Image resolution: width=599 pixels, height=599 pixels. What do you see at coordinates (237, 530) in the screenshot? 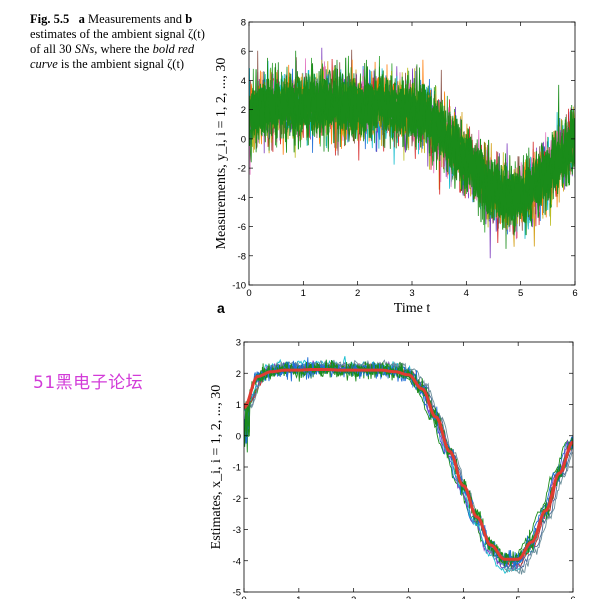
I see `panel-b-ytick-label: -3` at bounding box center [237, 530].